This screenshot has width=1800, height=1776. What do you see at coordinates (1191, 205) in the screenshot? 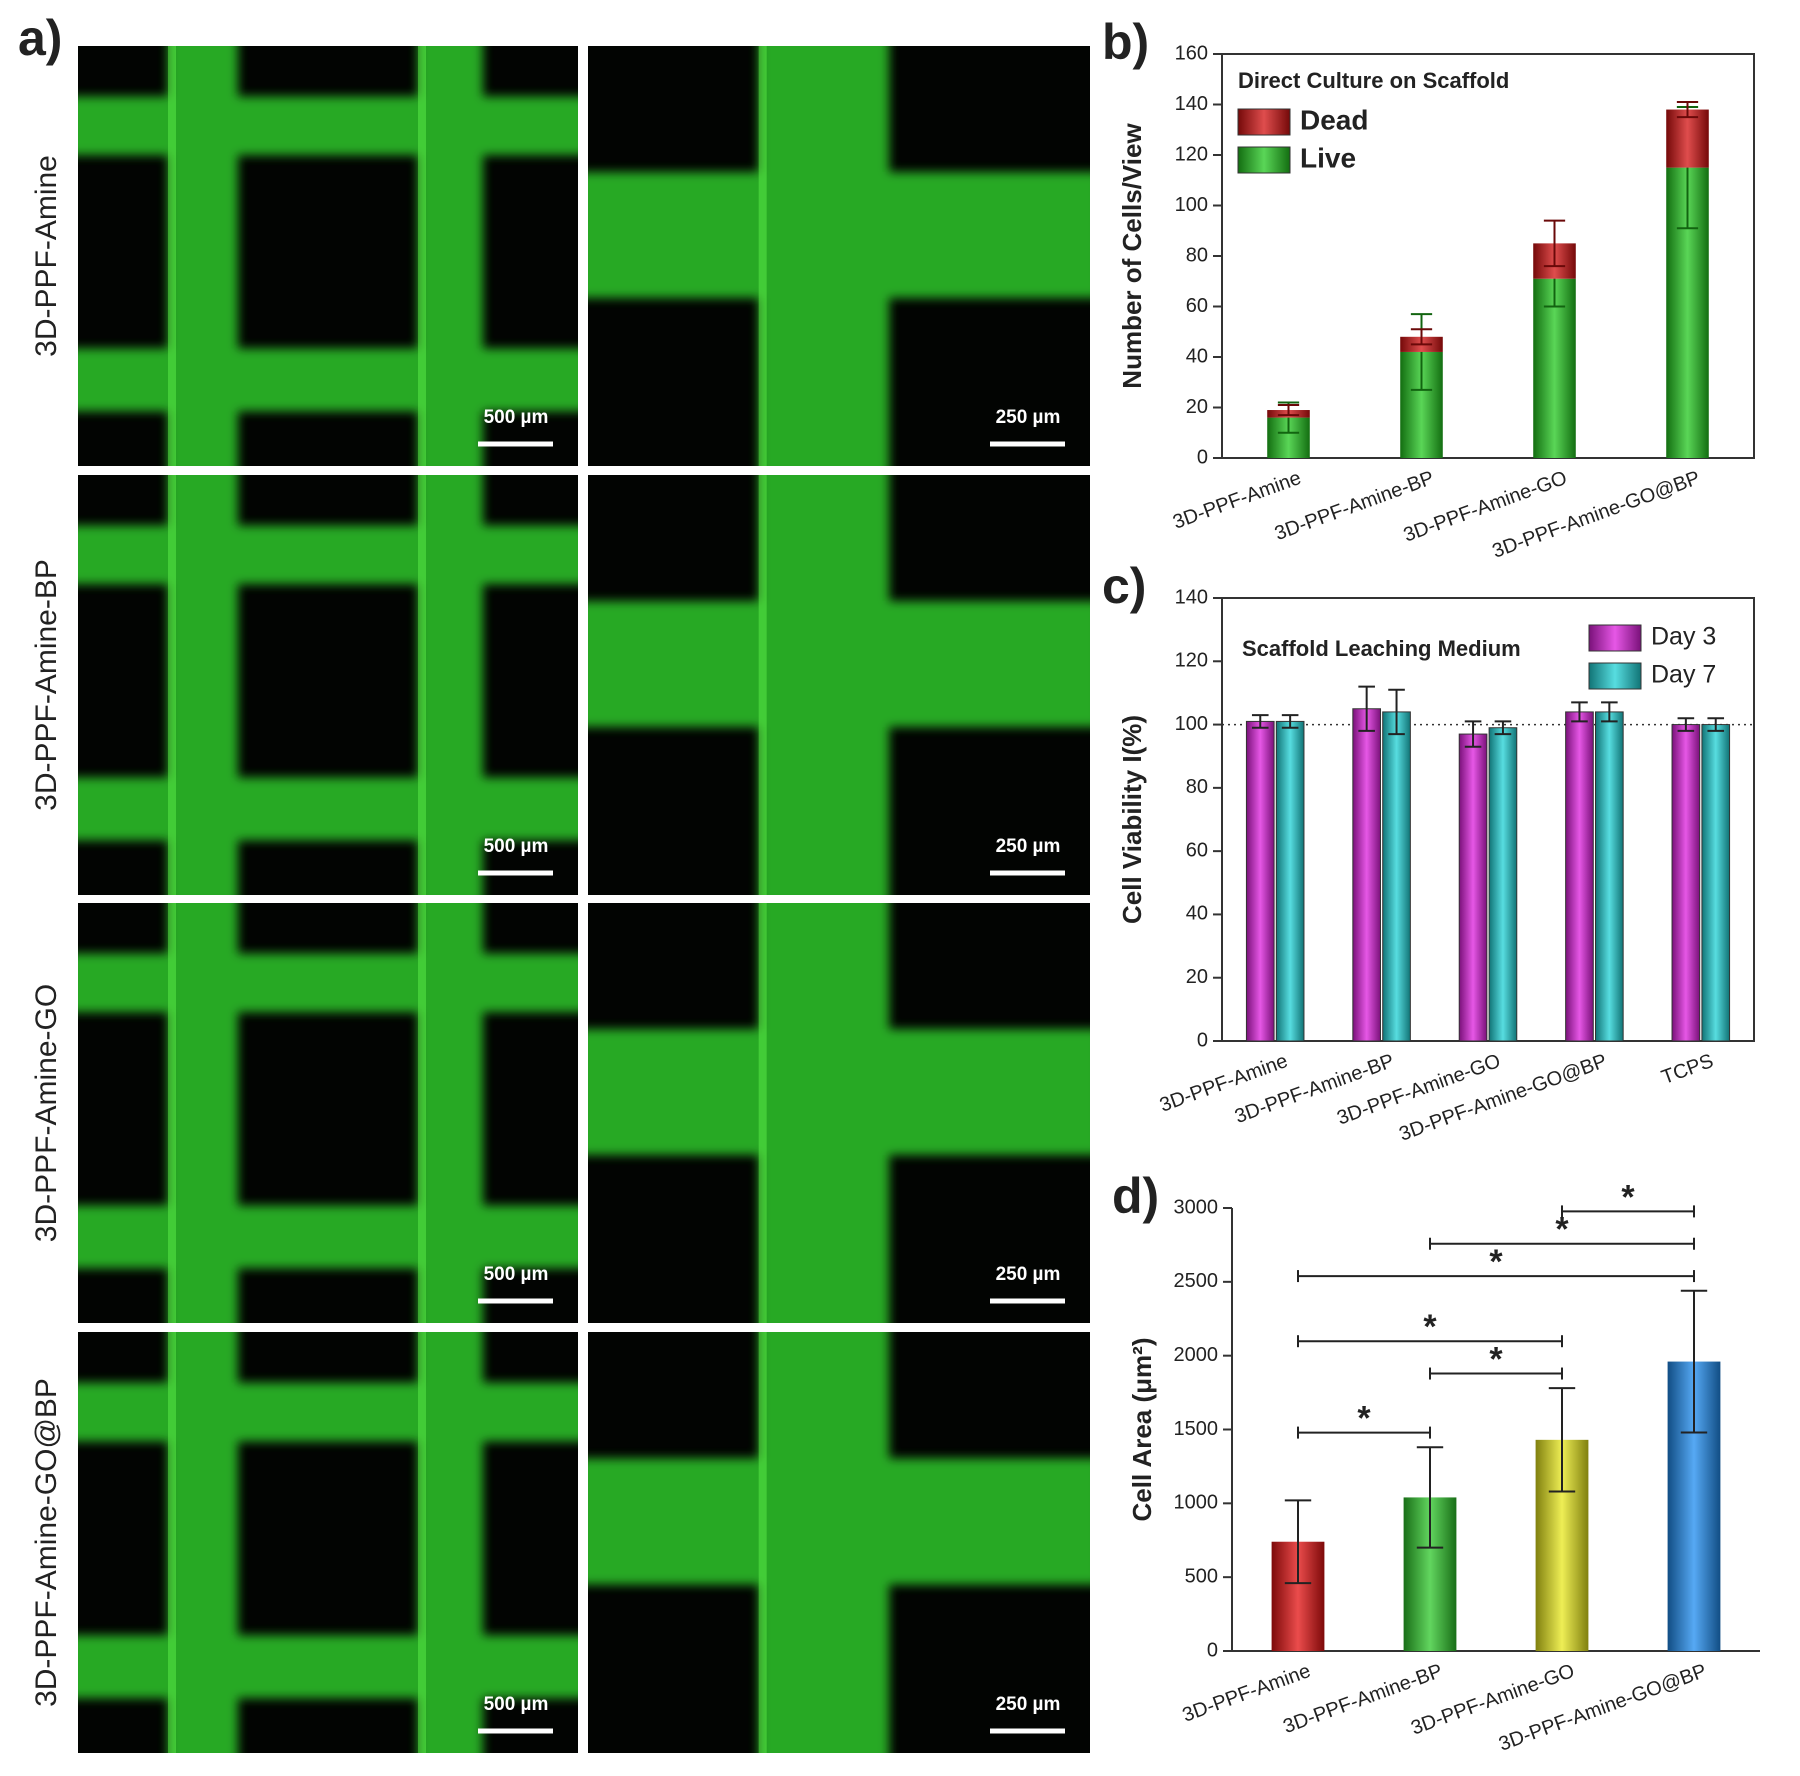
I see `y-tick-label: 100` at bounding box center [1191, 205].